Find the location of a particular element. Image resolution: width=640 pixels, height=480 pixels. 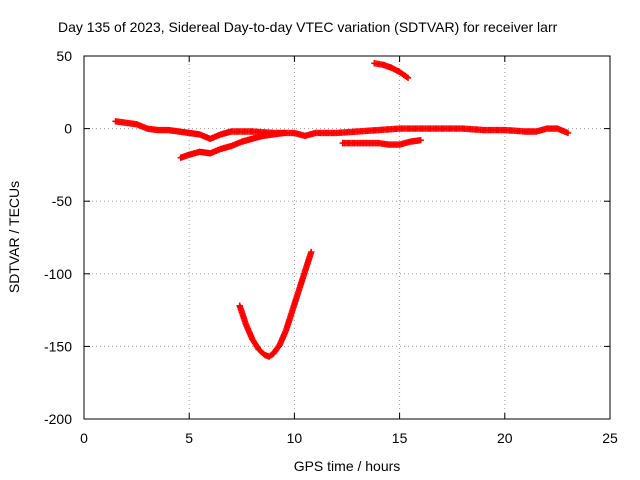

y-axis-label: SDTVAR / TECUs is located at coordinates (14, 237).